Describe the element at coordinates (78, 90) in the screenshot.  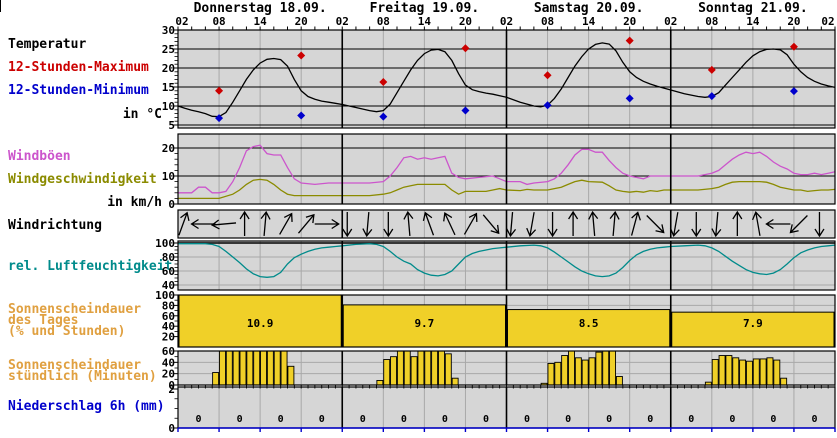
I see `label-min12: 12-Stunden-Minimum` at that location.